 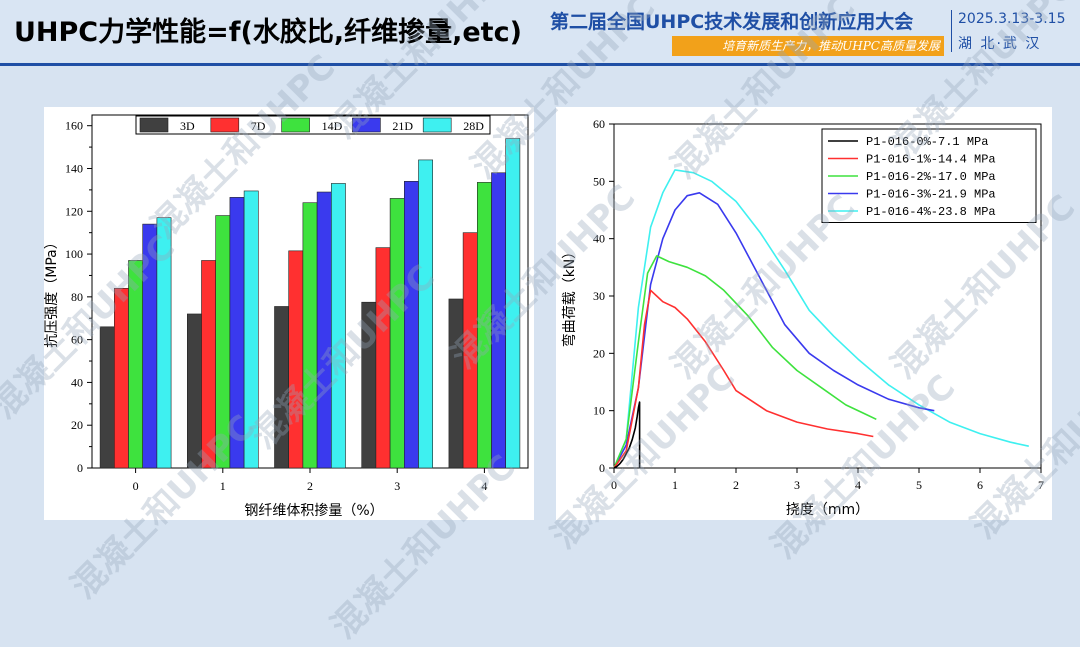 I want to click on legend-label: P1-016-4%-23.8 MPa, so click(x=931, y=212).